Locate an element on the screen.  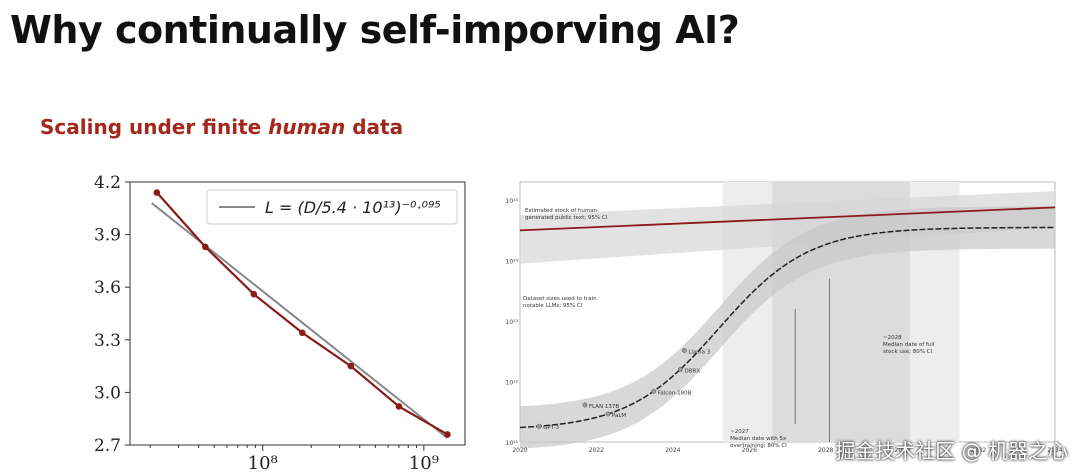
y-tick-label: 10¹³ is located at coordinates (512, 322).